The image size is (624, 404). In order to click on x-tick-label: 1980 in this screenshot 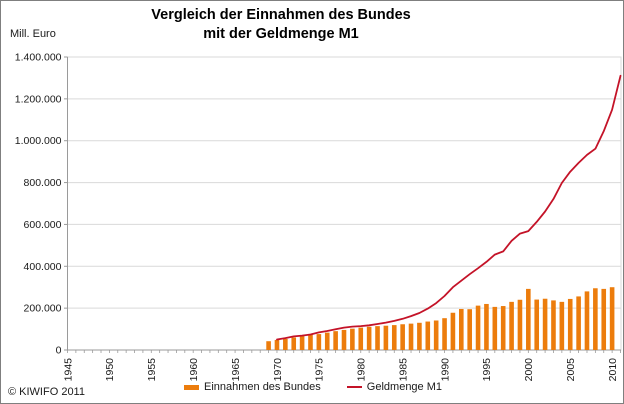, I will do `click(362, 370)`.